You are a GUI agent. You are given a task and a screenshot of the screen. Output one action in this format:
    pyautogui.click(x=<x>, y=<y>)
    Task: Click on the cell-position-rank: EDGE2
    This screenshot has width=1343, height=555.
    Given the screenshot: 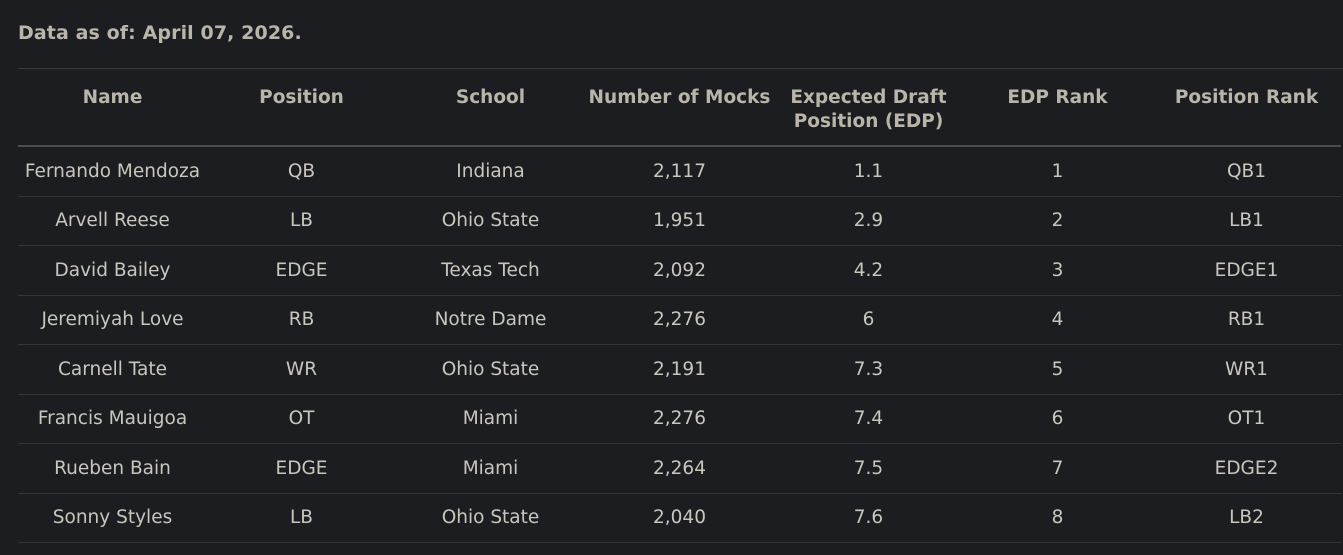 What is the action you would take?
    pyautogui.click(x=1246, y=468)
    